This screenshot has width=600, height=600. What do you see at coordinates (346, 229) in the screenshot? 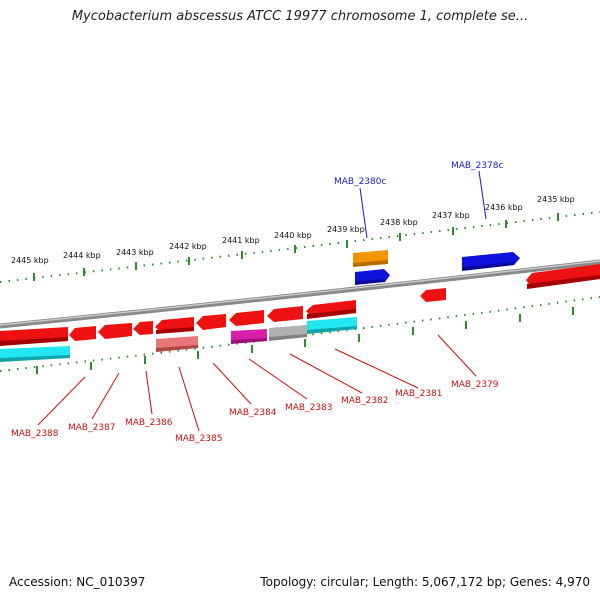
I see `kbp-label: 2439 kbp` at bounding box center [346, 229].